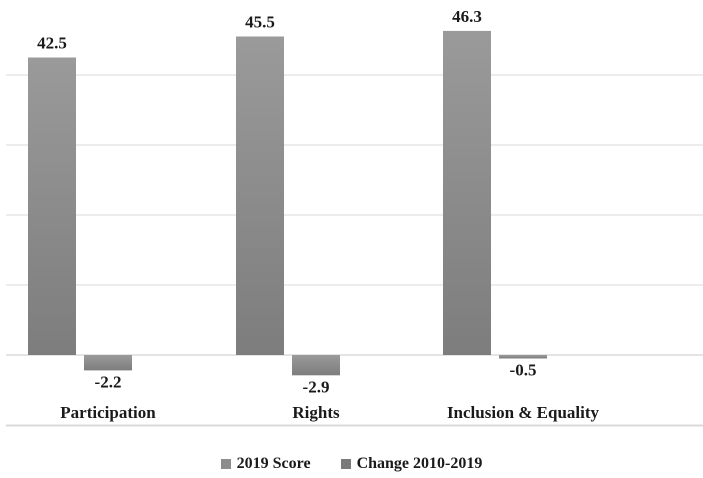  What do you see at coordinates (523, 412) in the screenshot?
I see `category-label-3: Inclusion & Equality` at bounding box center [523, 412].